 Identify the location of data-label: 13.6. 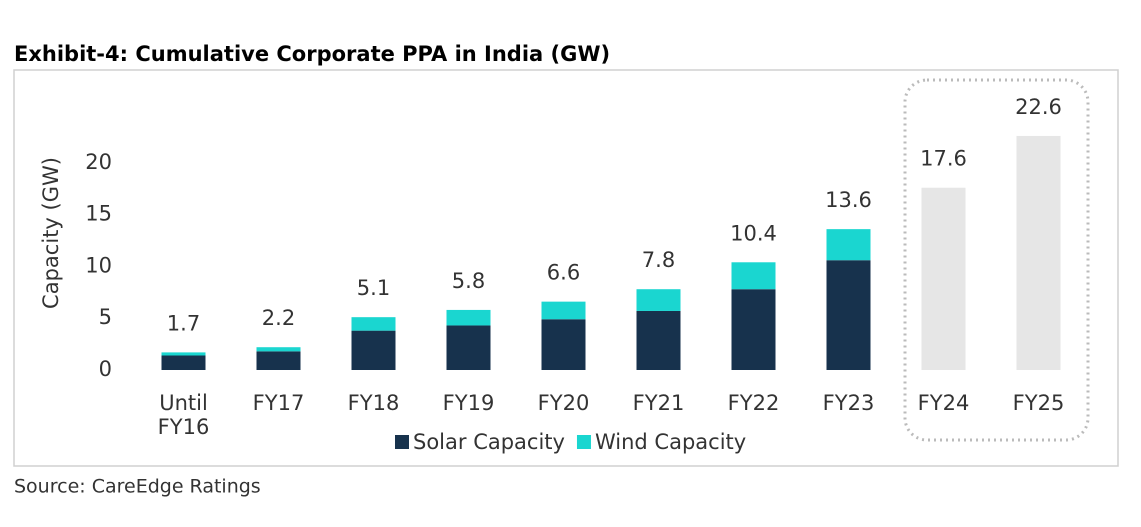
(848, 200).